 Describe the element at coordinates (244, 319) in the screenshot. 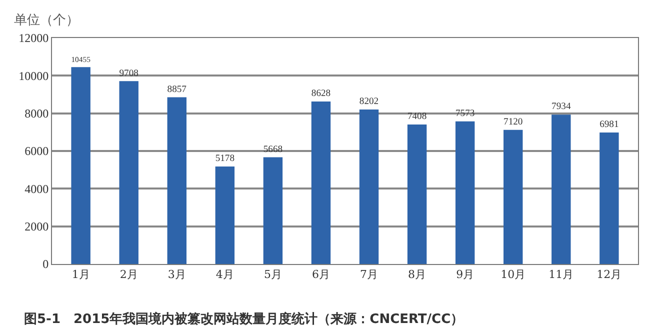

I see `text: 图5-1 2015年我国境内被篡改网站数量月度统计（来源：CNCERT/CC）` at that location.